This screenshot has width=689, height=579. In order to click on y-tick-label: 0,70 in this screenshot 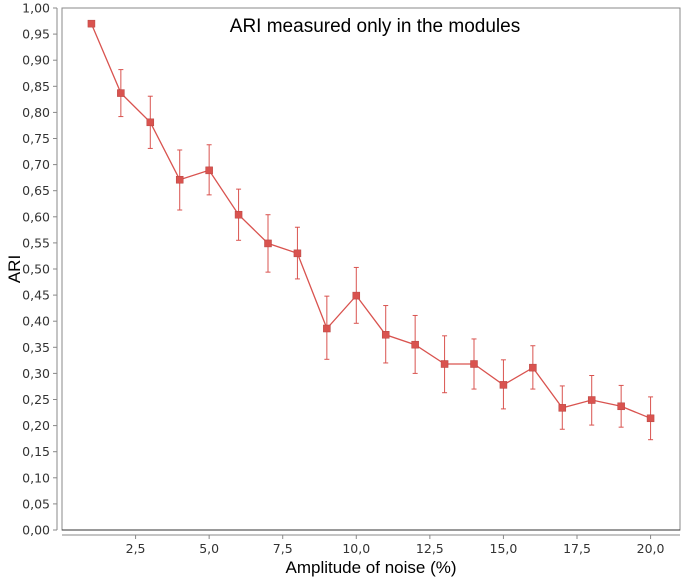, I will do `click(36, 164)`.